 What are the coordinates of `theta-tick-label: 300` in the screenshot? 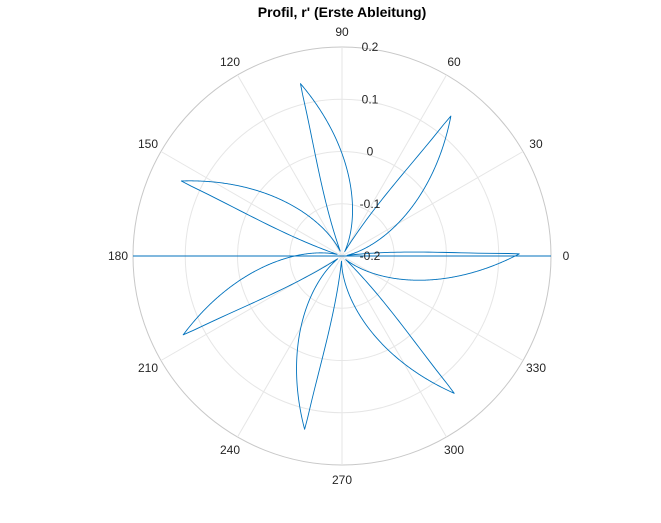 It's located at (454, 450).